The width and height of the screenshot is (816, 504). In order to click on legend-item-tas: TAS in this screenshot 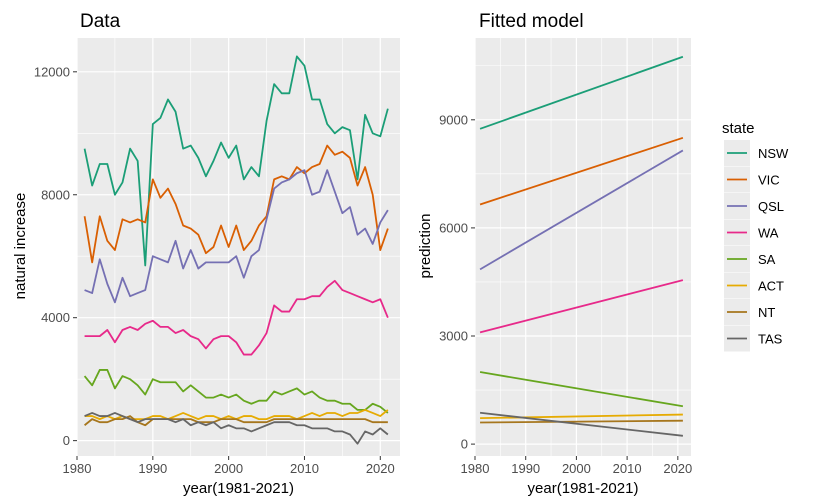, I will do `click(753, 338)`.